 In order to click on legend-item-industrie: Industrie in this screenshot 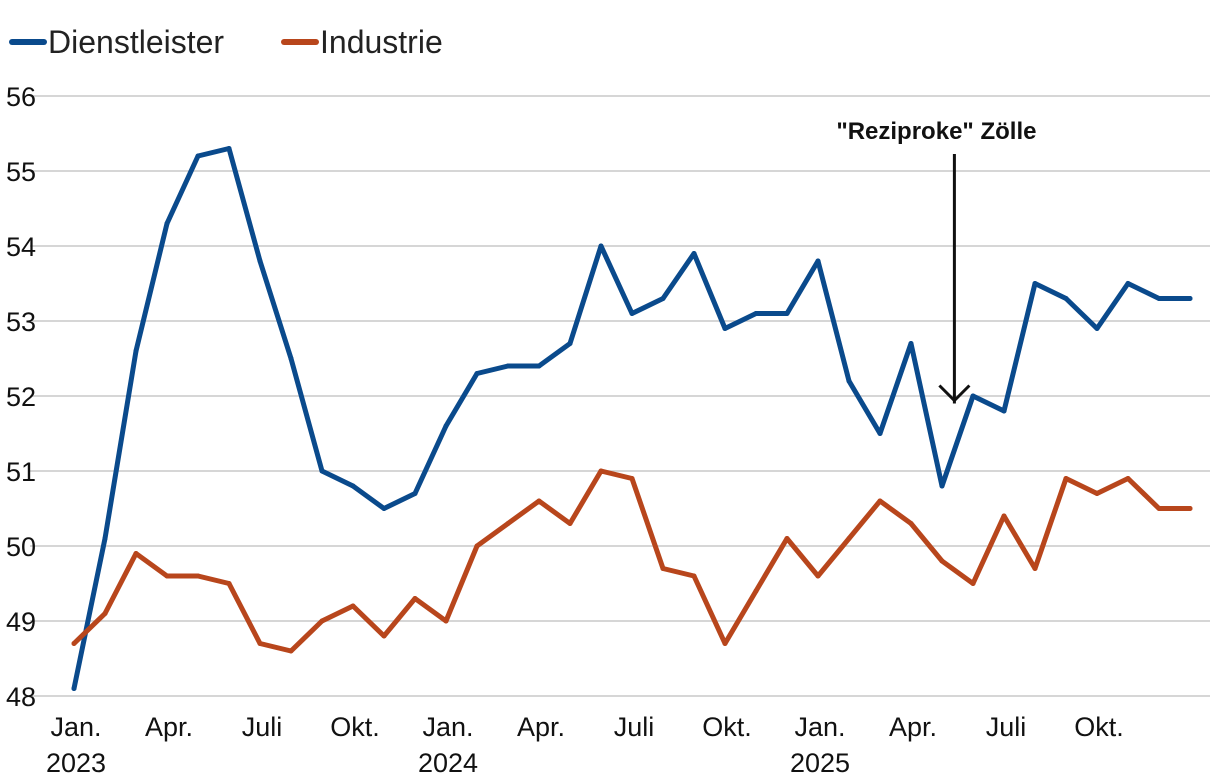, I will do `click(362, 42)`.